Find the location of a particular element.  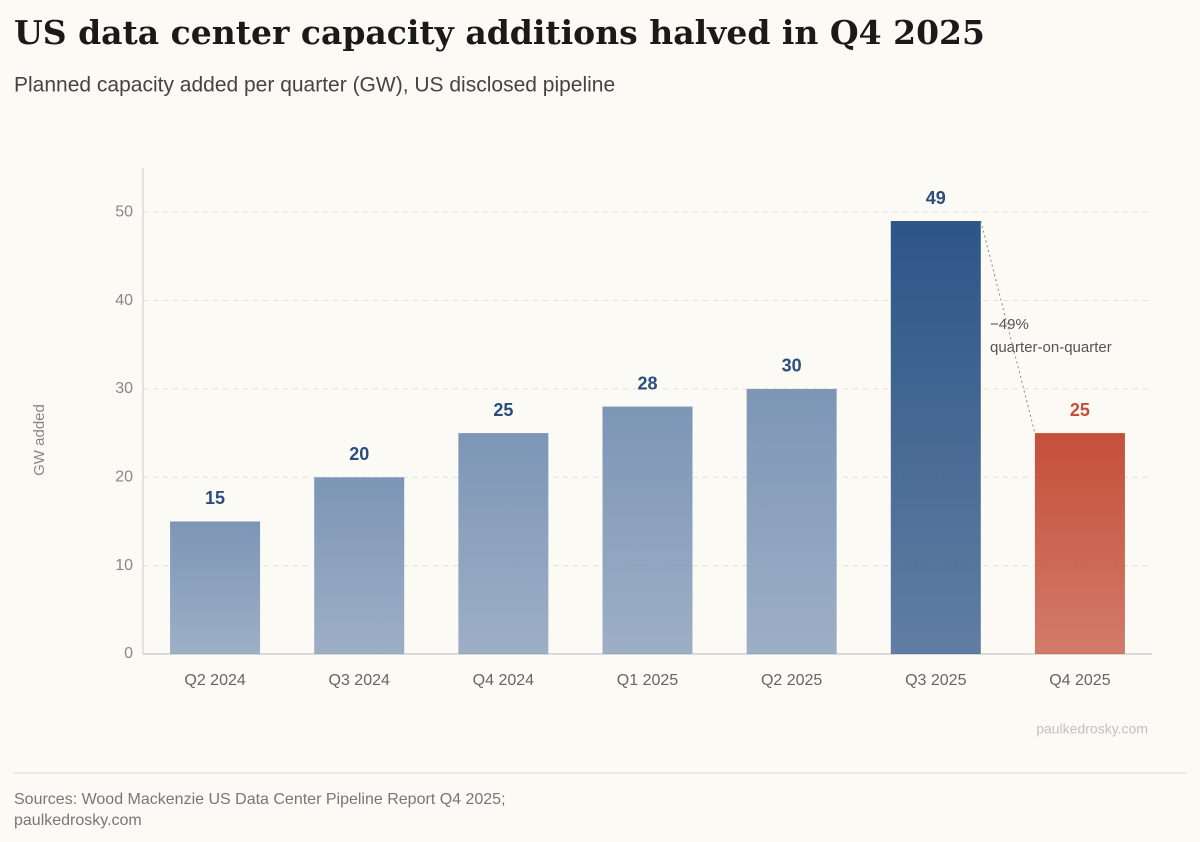

value-label: 20 is located at coordinates (359, 454).